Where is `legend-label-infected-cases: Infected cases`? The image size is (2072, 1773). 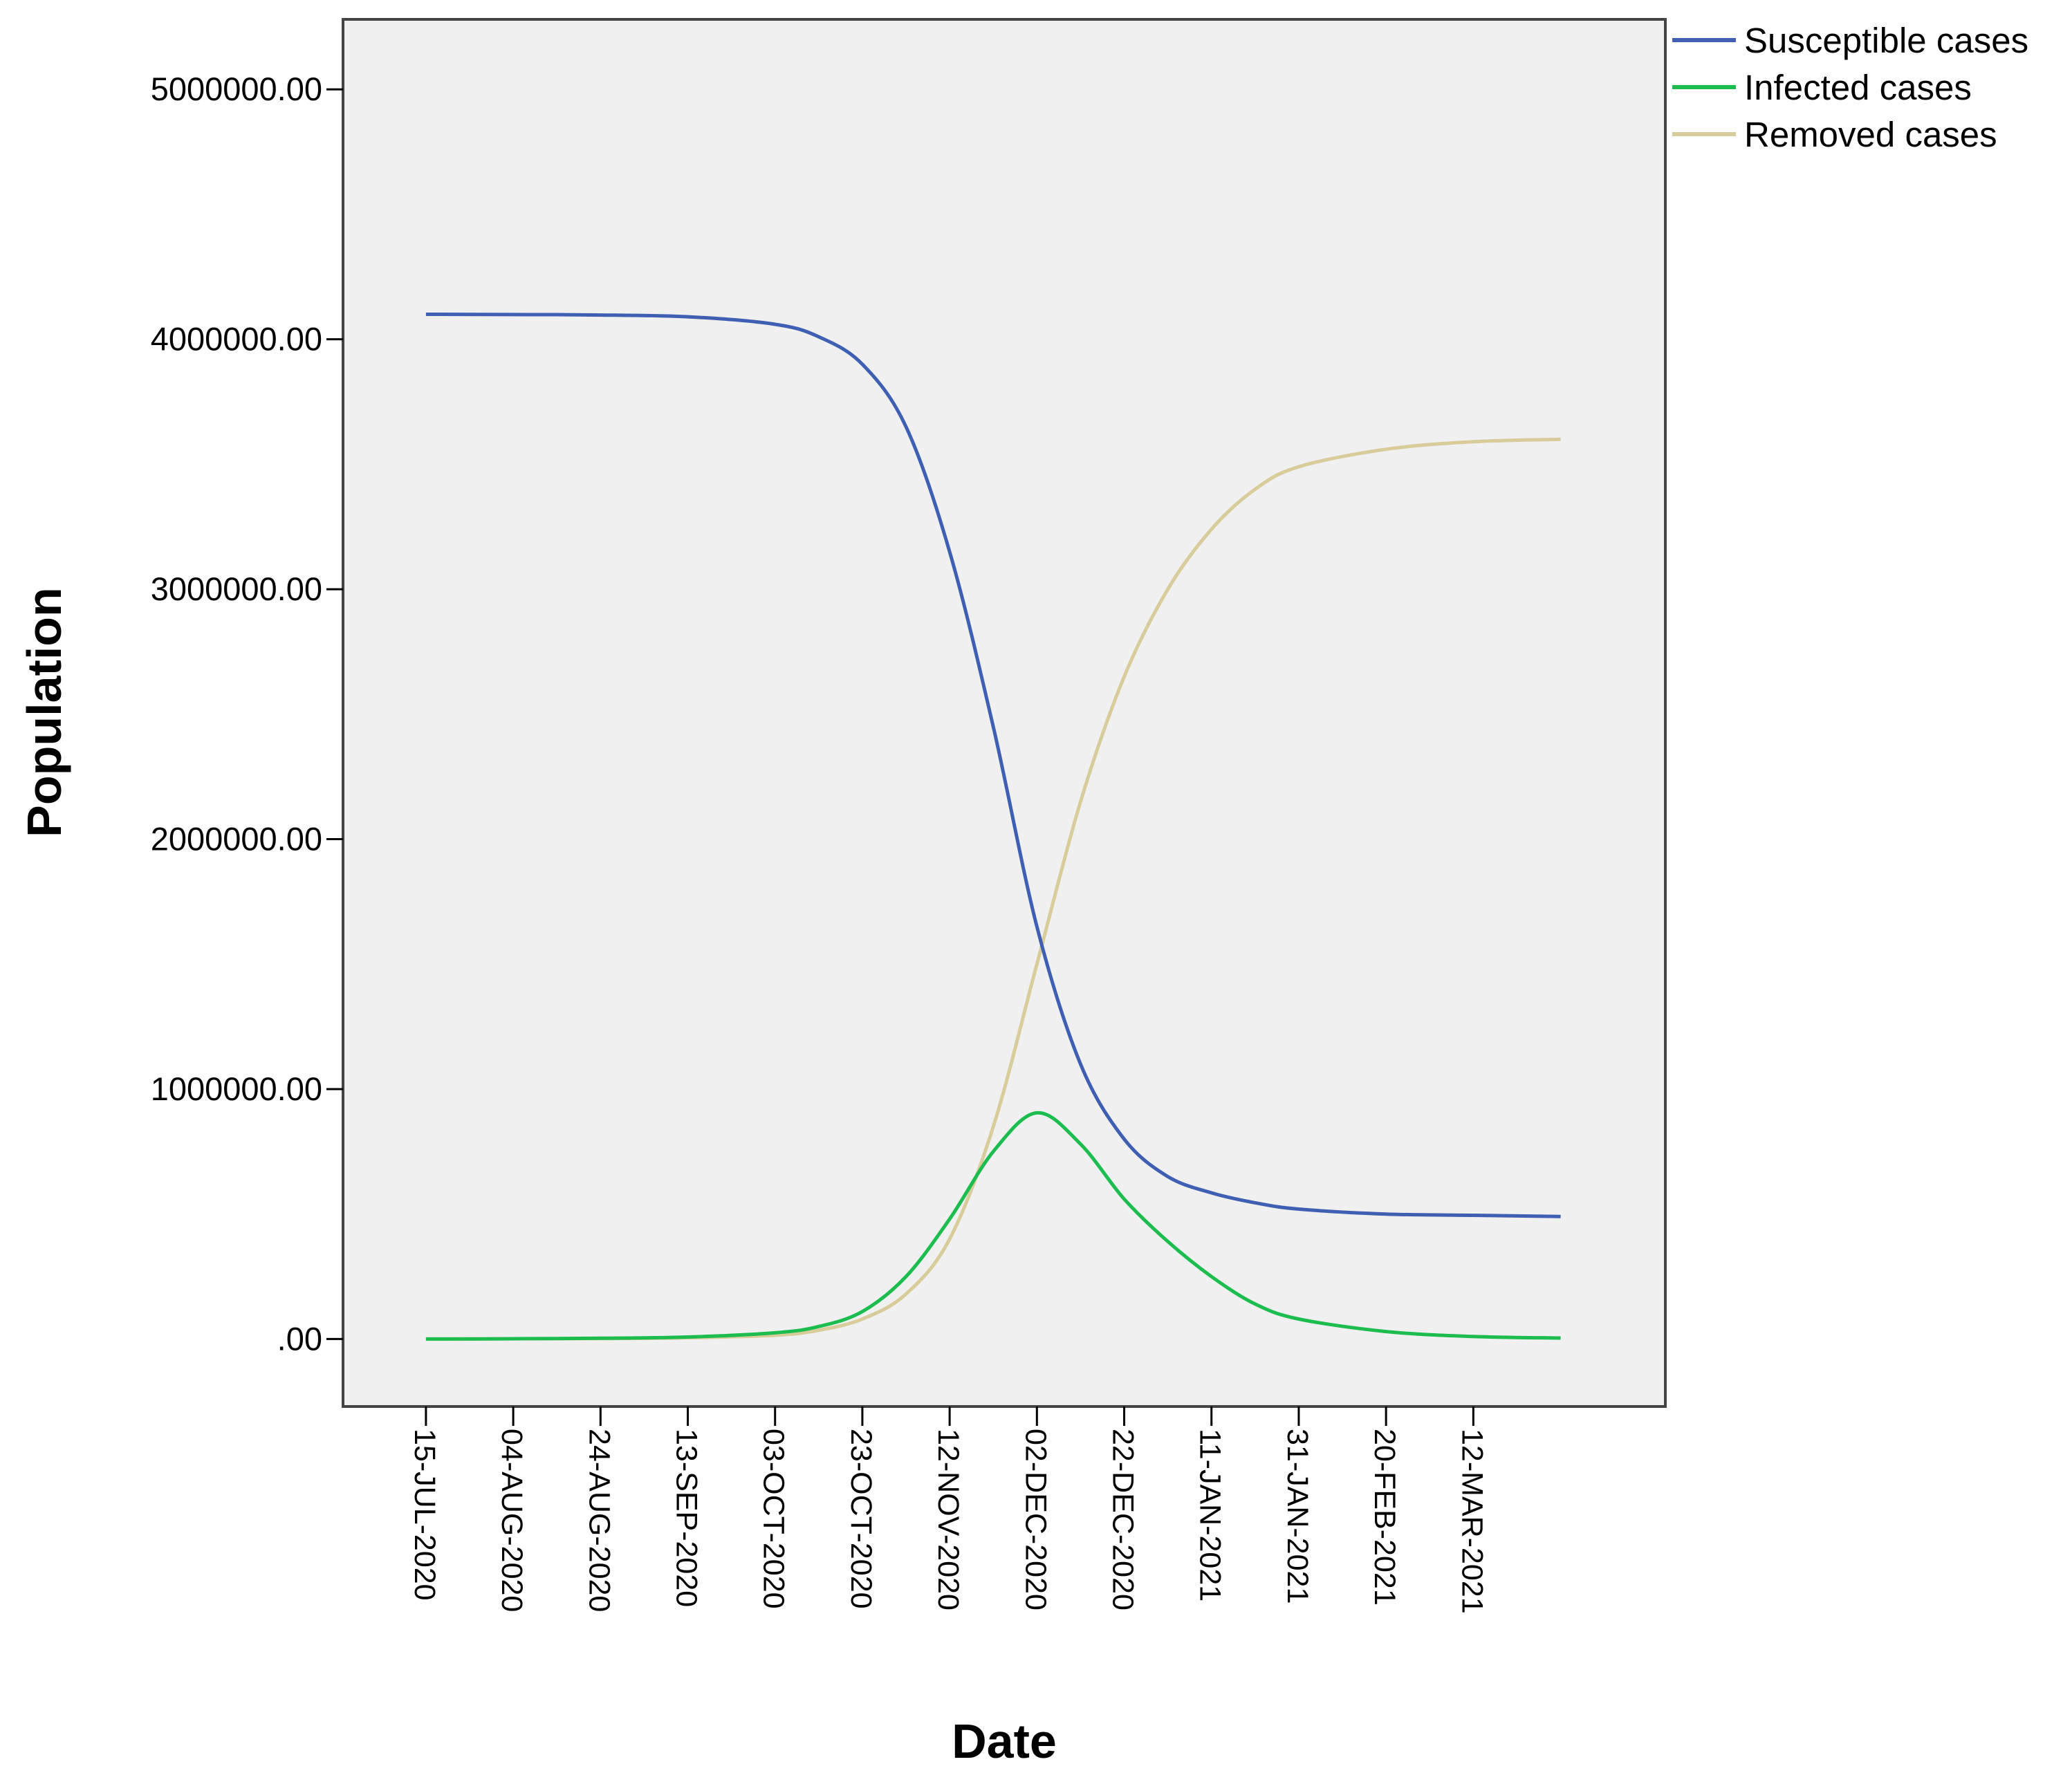 legend-label-infected-cases: Infected cases is located at coordinates (1858, 87).